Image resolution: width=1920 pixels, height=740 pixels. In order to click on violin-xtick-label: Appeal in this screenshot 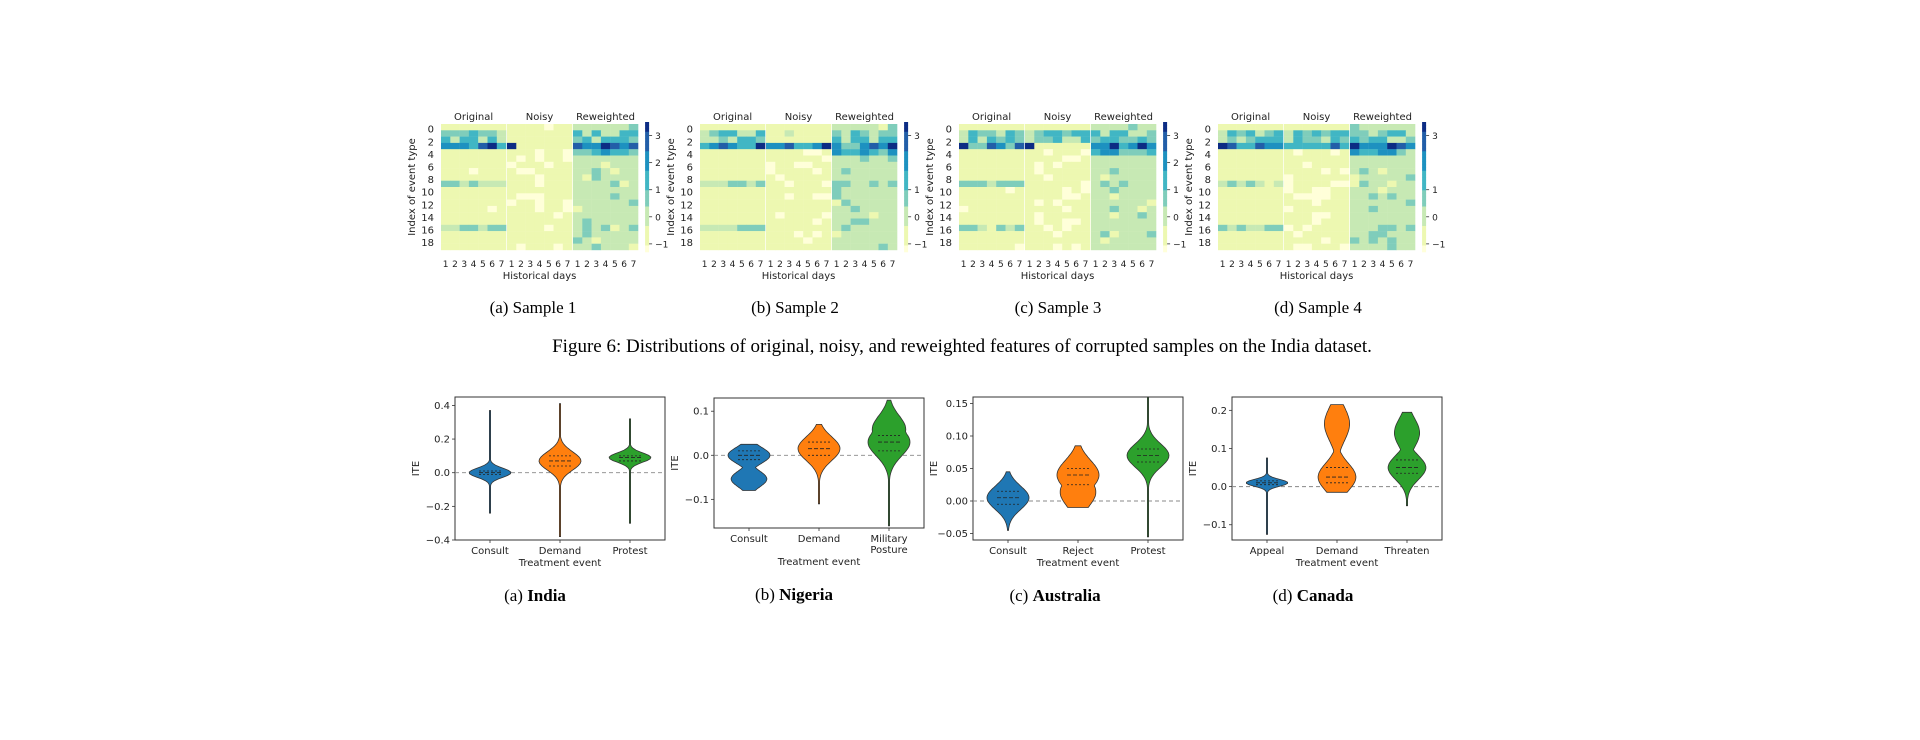, I will do `click(1267, 551)`.